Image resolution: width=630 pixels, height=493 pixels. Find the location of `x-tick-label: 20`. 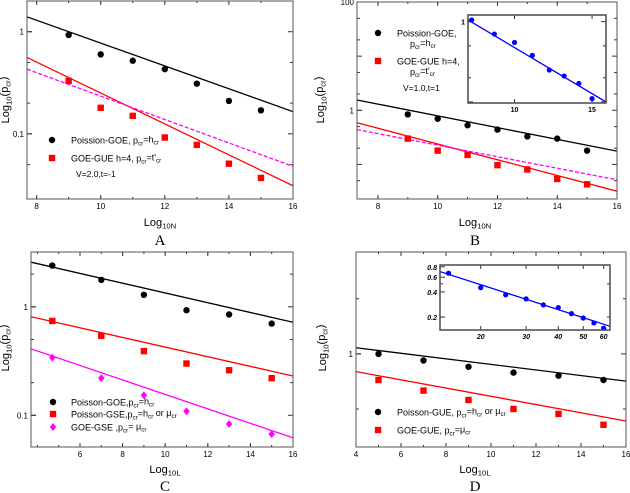

x-tick-label: 20 is located at coordinates (480, 337).